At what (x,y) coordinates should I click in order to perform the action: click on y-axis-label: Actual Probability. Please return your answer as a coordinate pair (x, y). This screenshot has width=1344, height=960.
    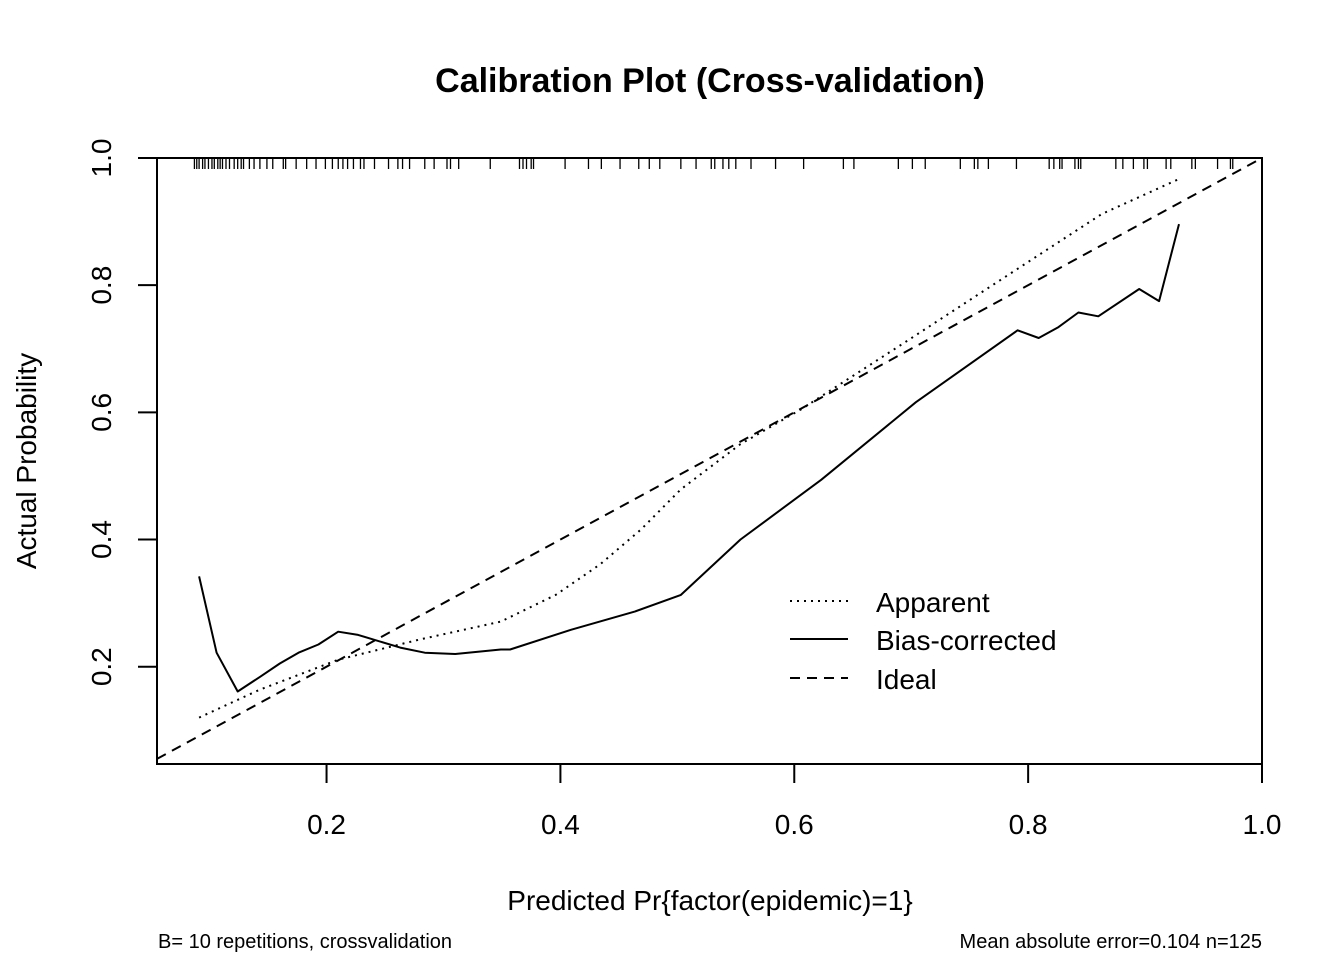
    Looking at the image, I should click on (26, 461).